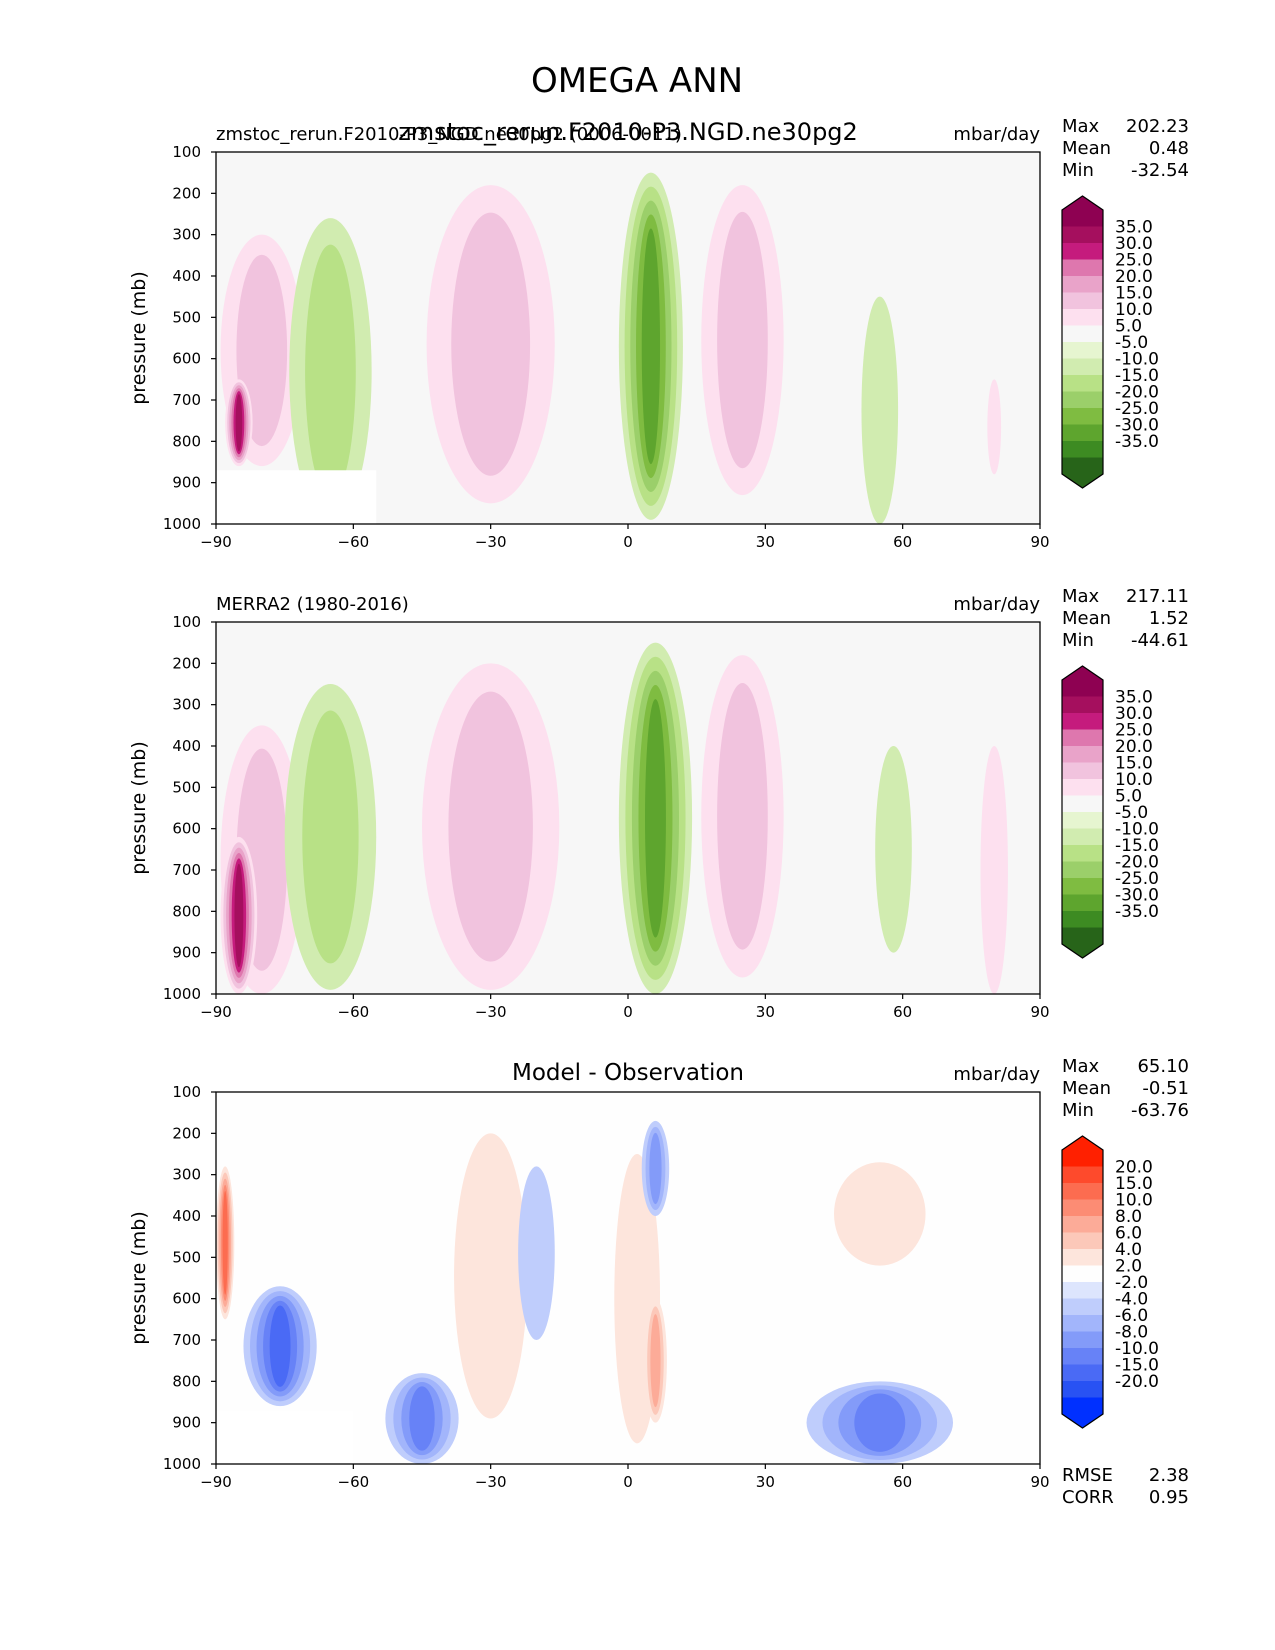 The width and height of the screenshot is (1275, 1650). Describe the element at coordinates (186, 746) in the screenshot. I see `y-tick-label: 400` at that location.